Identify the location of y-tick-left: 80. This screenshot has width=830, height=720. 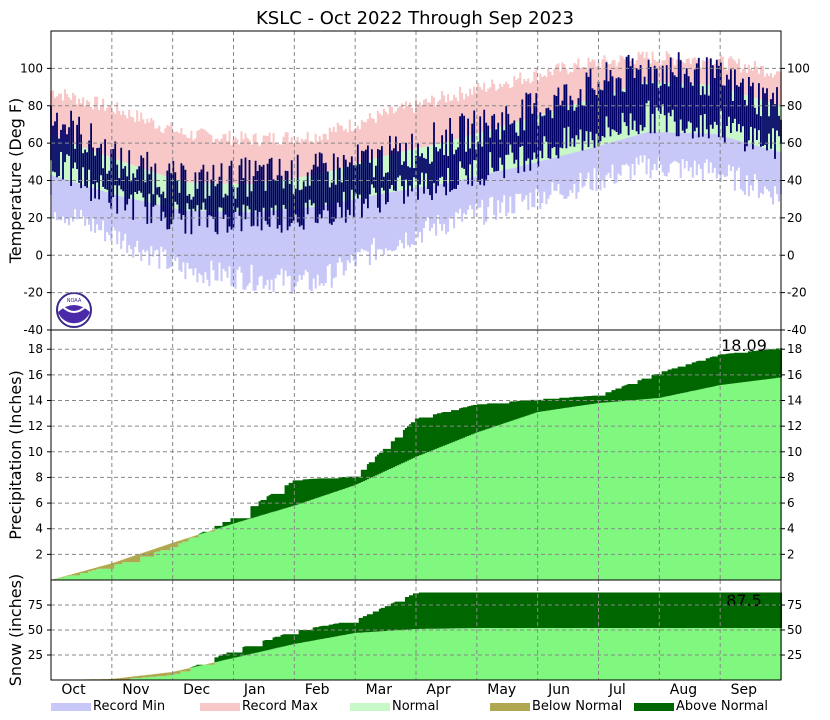
(35, 106).